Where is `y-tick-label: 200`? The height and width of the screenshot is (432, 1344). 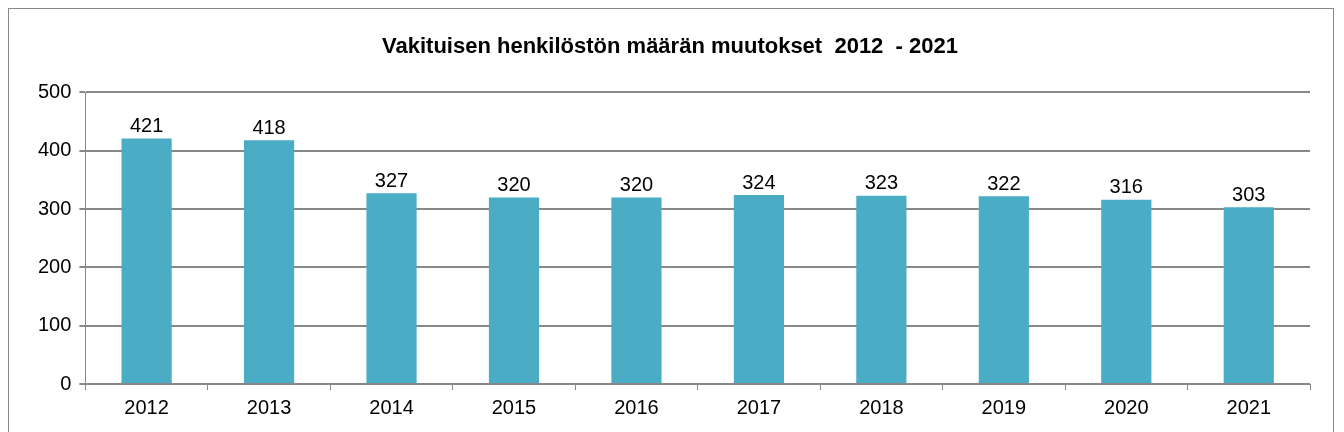
y-tick-label: 200 is located at coordinates (54, 265).